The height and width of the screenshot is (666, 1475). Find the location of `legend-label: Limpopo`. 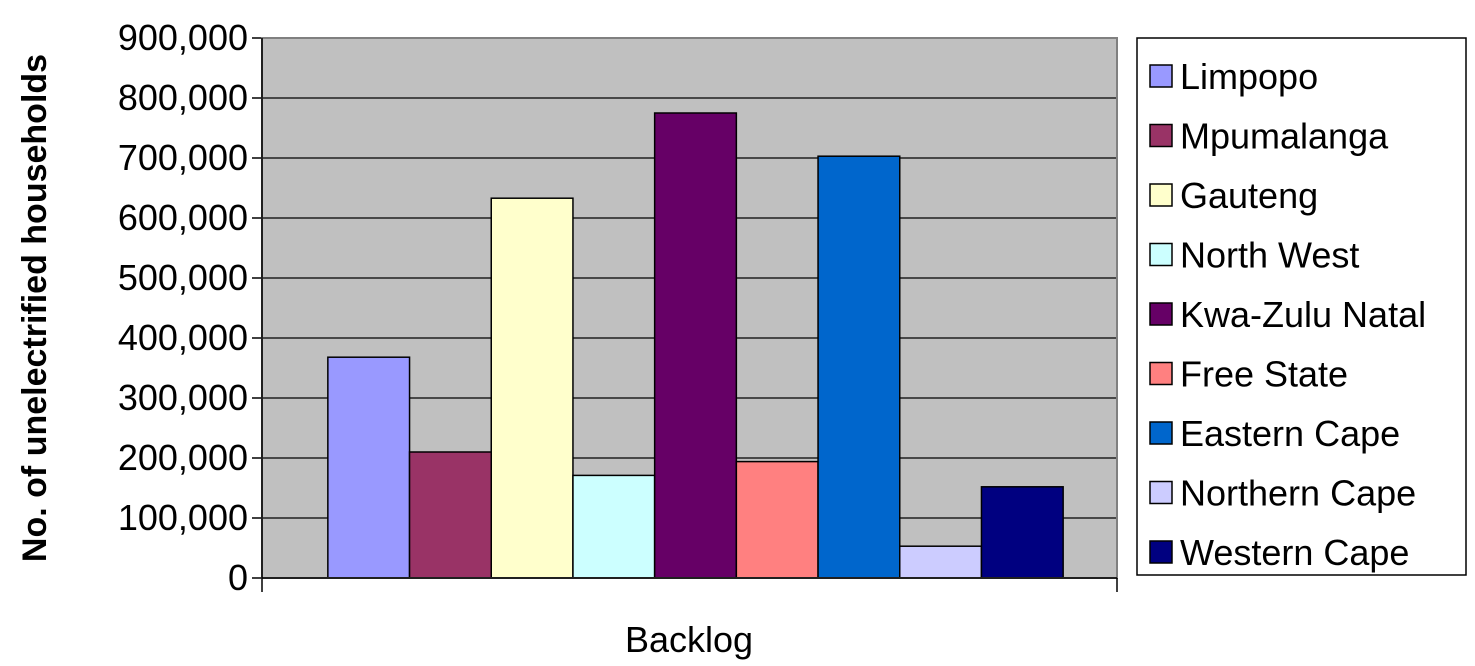

legend-label: Limpopo is located at coordinates (1249, 76).